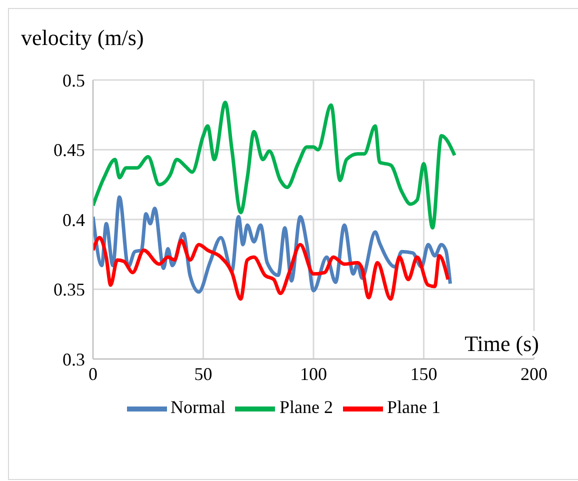 This screenshot has height=481, width=578. I want to click on line-series, so click(271, 268).